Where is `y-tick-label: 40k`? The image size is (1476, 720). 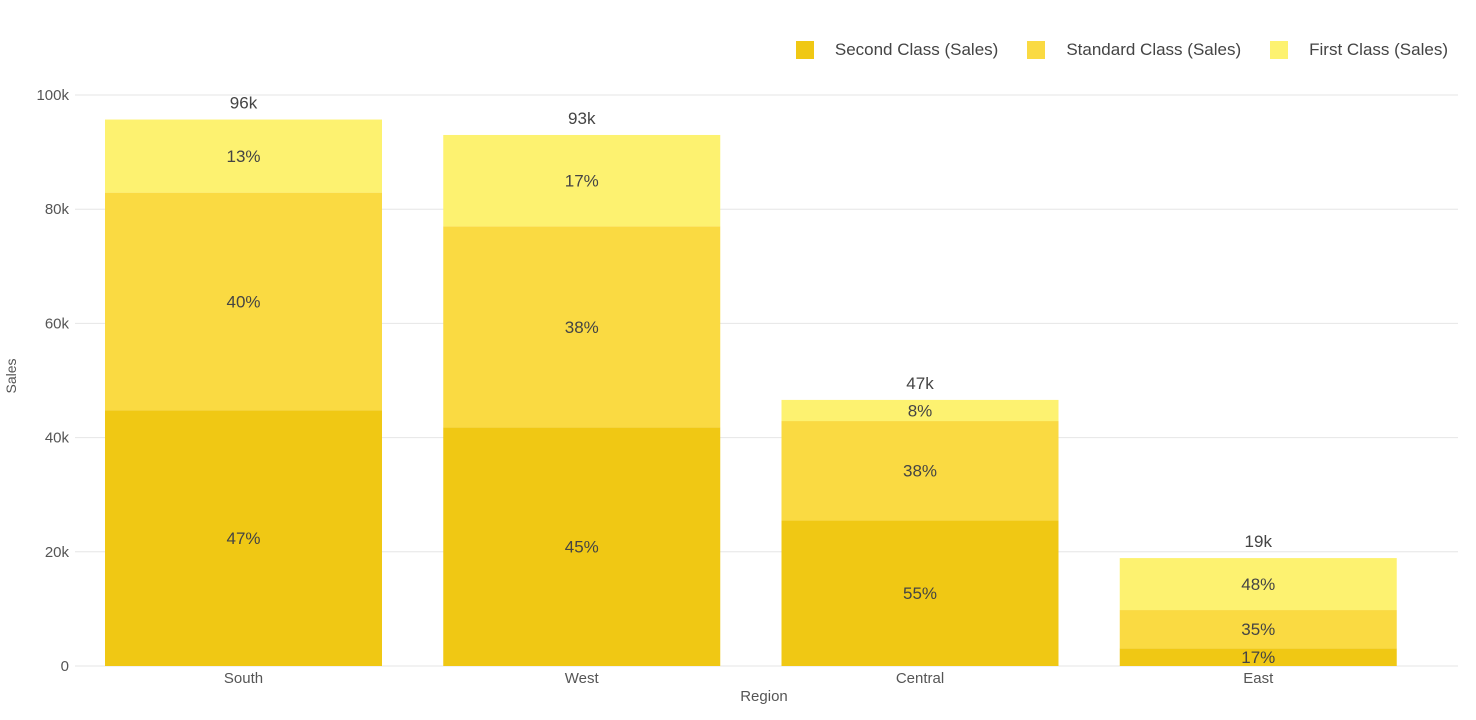 y-tick-label: 40k is located at coordinates (57, 438).